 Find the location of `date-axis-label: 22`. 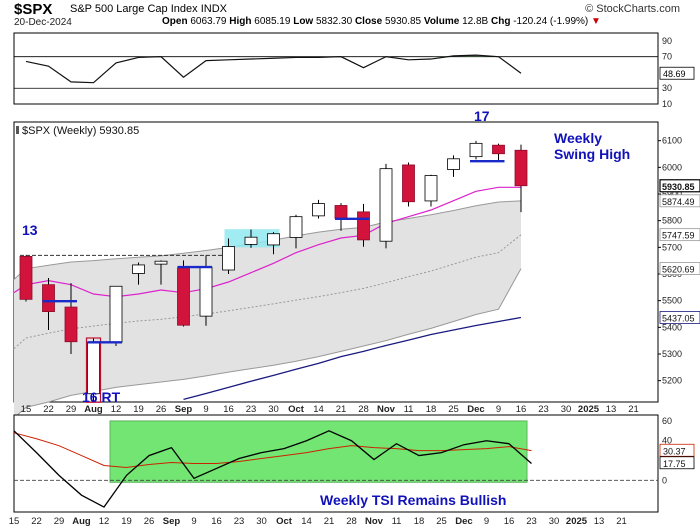

date-axis-label: 22 is located at coordinates (36, 521).